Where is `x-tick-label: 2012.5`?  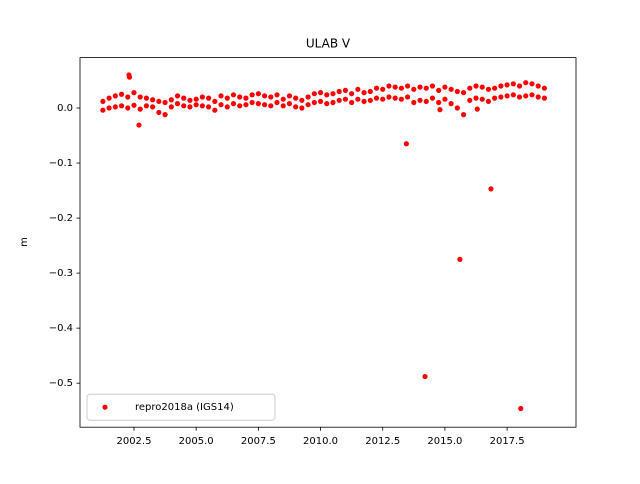 x-tick-label: 2012.5 is located at coordinates (382, 441).